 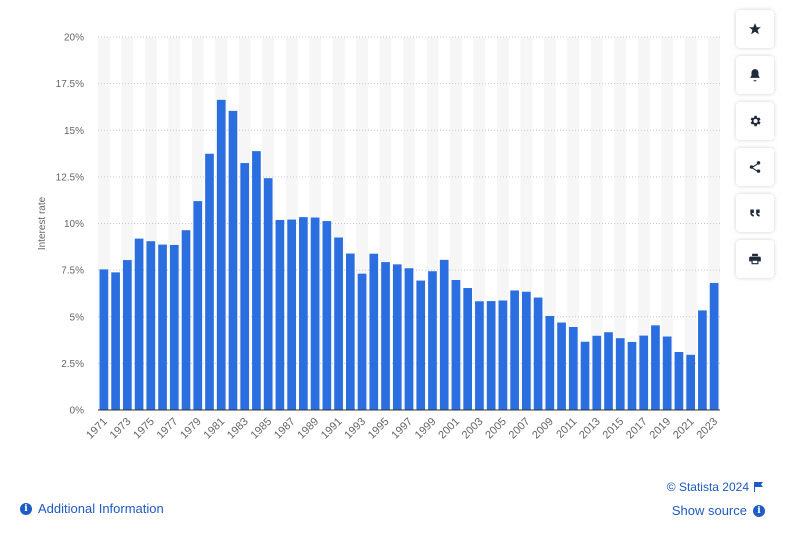 What do you see at coordinates (561, 366) in the screenshot?
I see `bar-2010` at bounding box center [561, 366].